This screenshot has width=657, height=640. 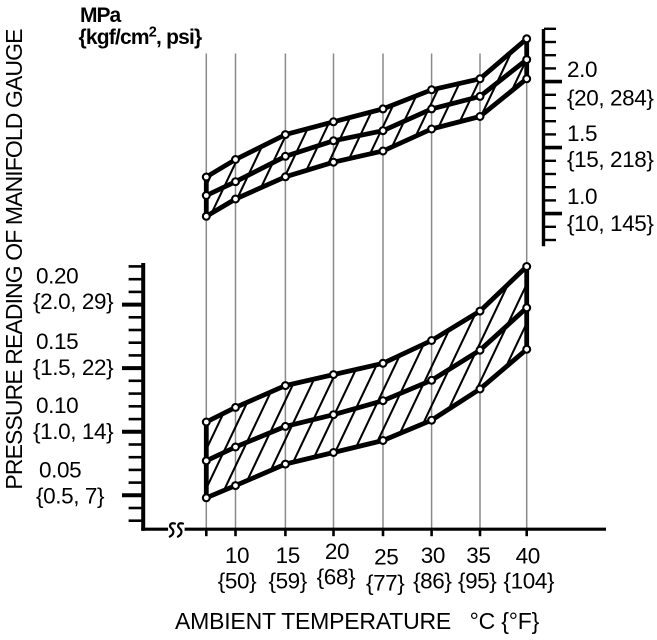 What do you see at coordinates (336, 577) in the screenshot?
I see `svg-text: {68}` at bounding box center [336, 577].